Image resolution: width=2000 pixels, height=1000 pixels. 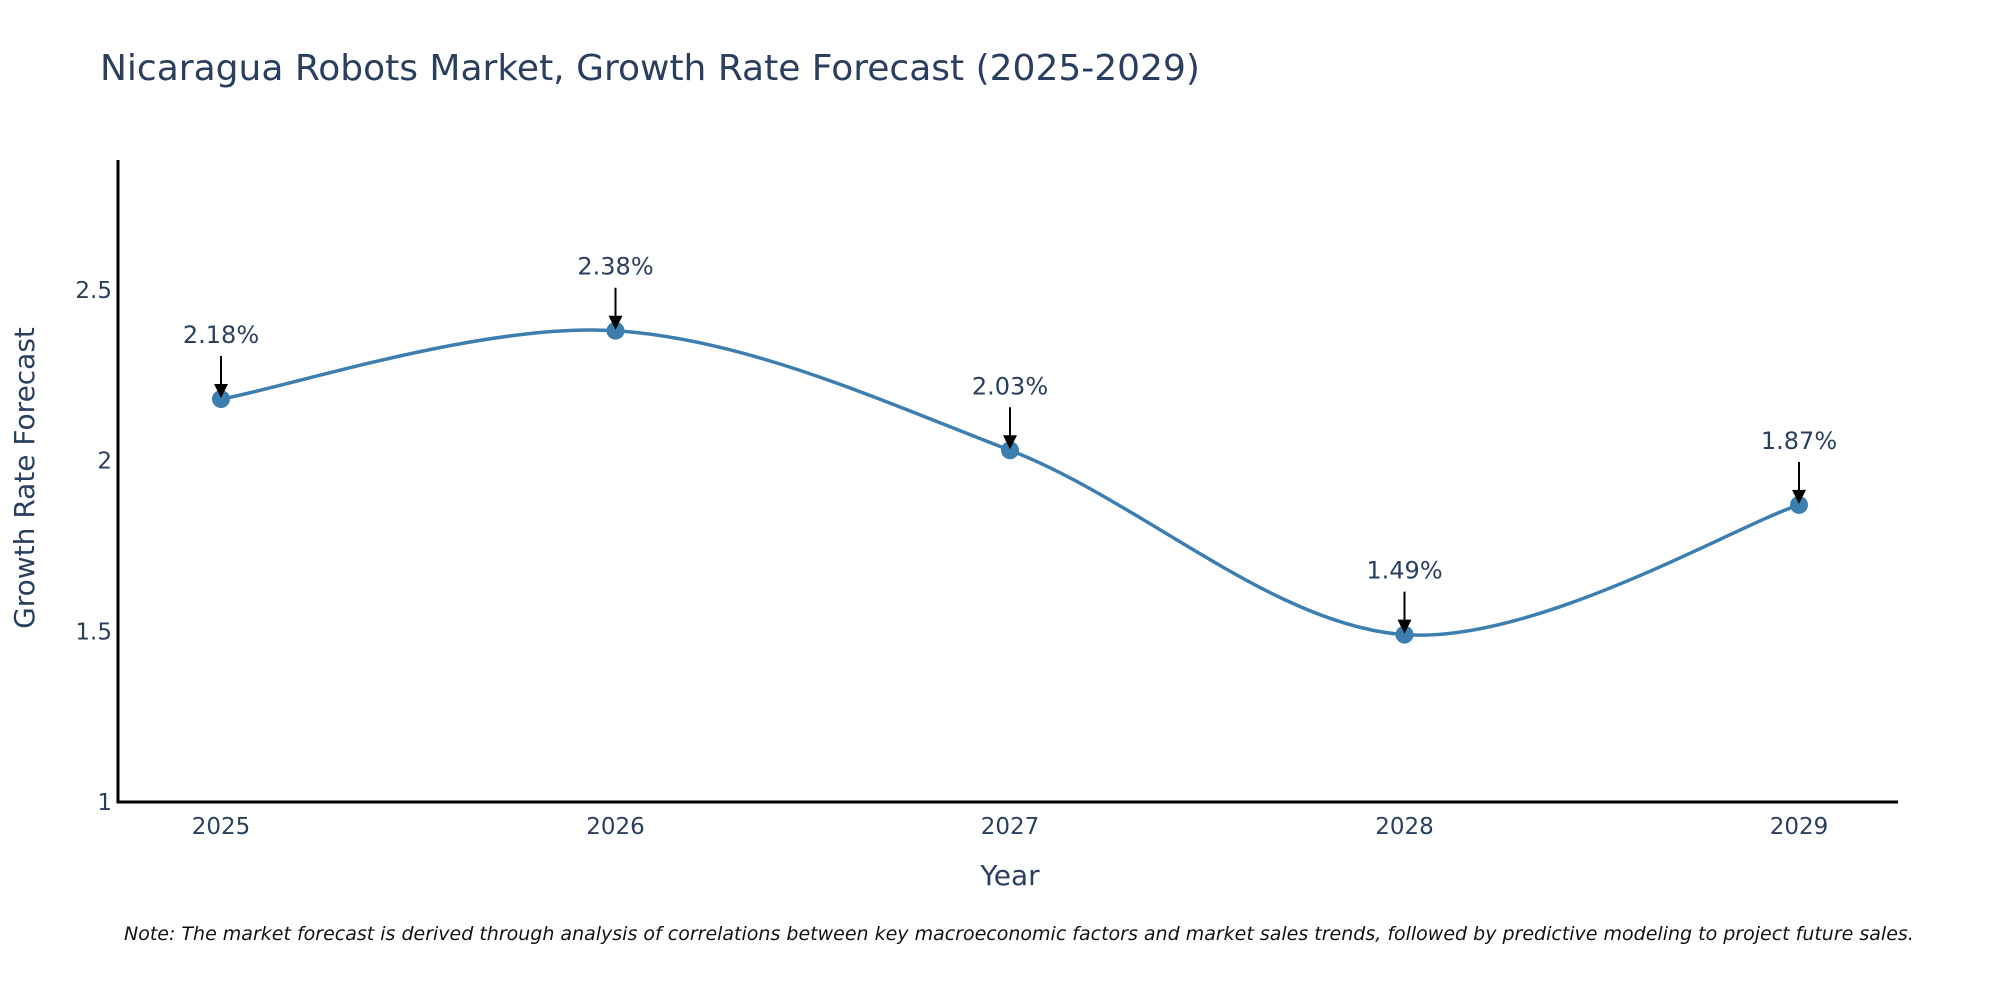 I want to click on data-label: 1.49%, so click(x=1404, y=571).